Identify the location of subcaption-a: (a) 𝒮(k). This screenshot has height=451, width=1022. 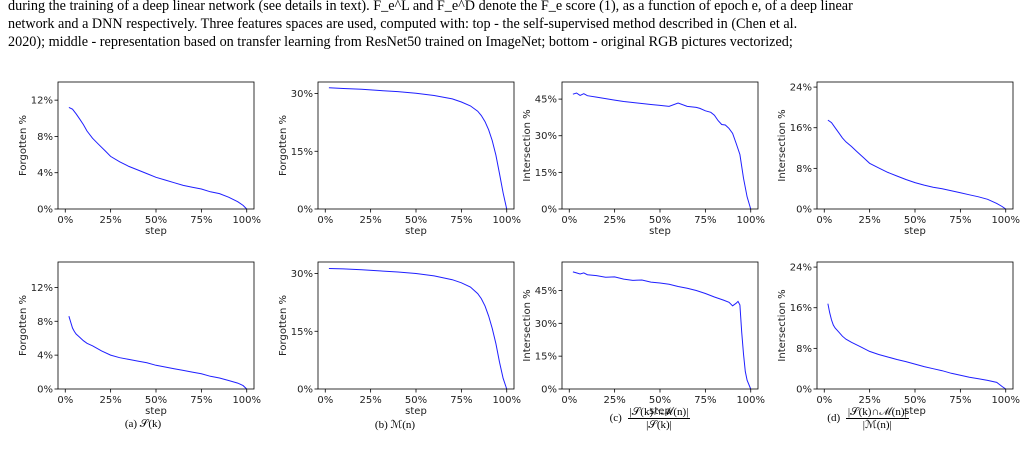
(143, 424).